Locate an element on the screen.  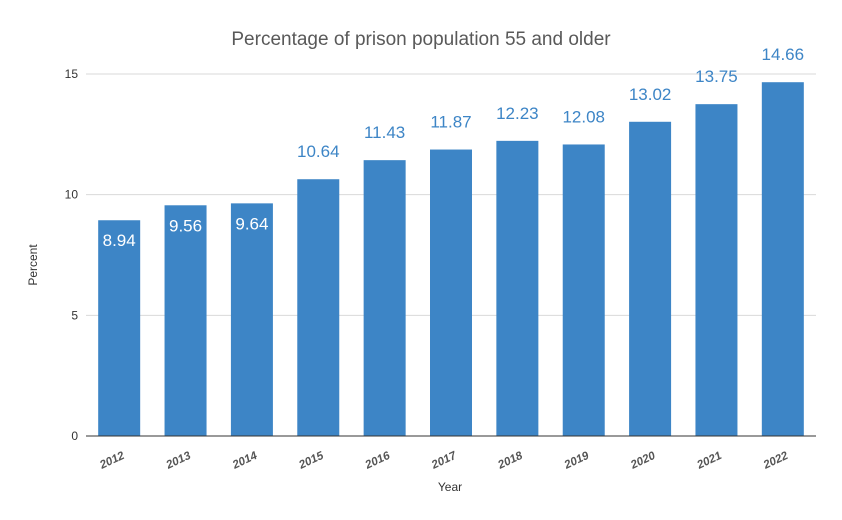
bar-2014 is located at coordinates (251, 319).